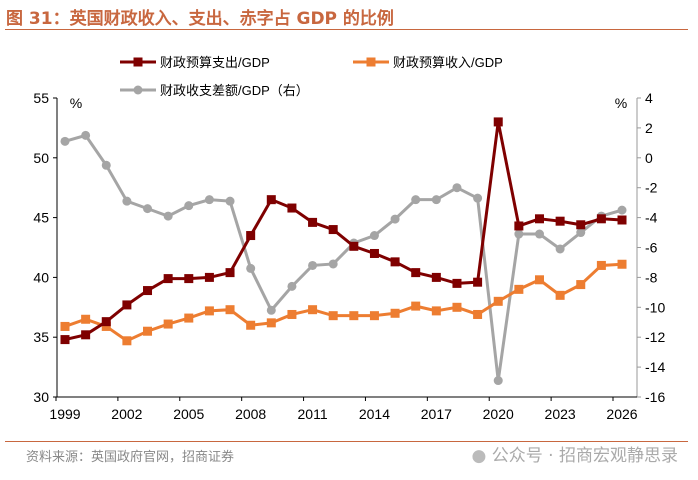 The width and height of the screenshot is (698, 480). What do you see at coordinates (655, 397) in the screenshot?
I see `right-tick-label: -16` at bounding box center [655, 397].